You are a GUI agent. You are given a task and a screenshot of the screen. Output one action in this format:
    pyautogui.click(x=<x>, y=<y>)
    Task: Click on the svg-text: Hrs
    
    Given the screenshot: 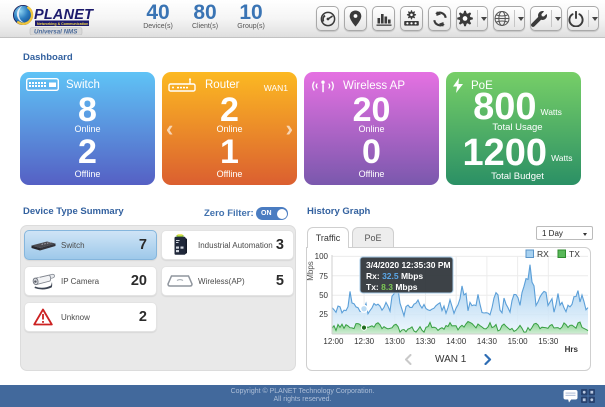 What is the action you would take?
    pyautogui.click(x=572, y=349)
    